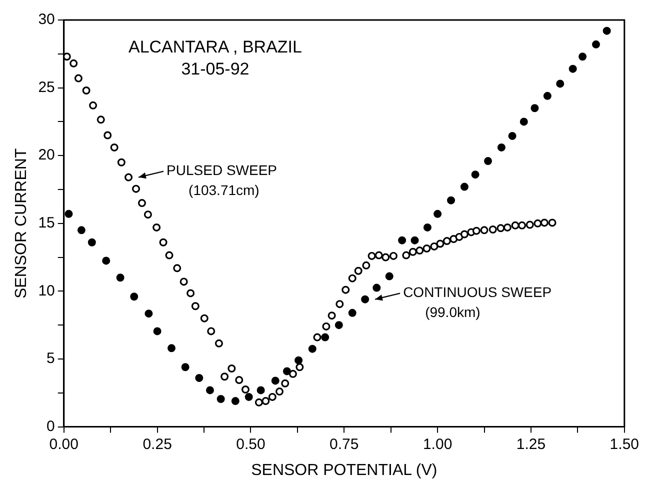  What do you see at coordinates (222, 180) in the screenshot?
I see `annotation: PULSED SWEEP (103.71cm)` at bounding box center [222, 180].